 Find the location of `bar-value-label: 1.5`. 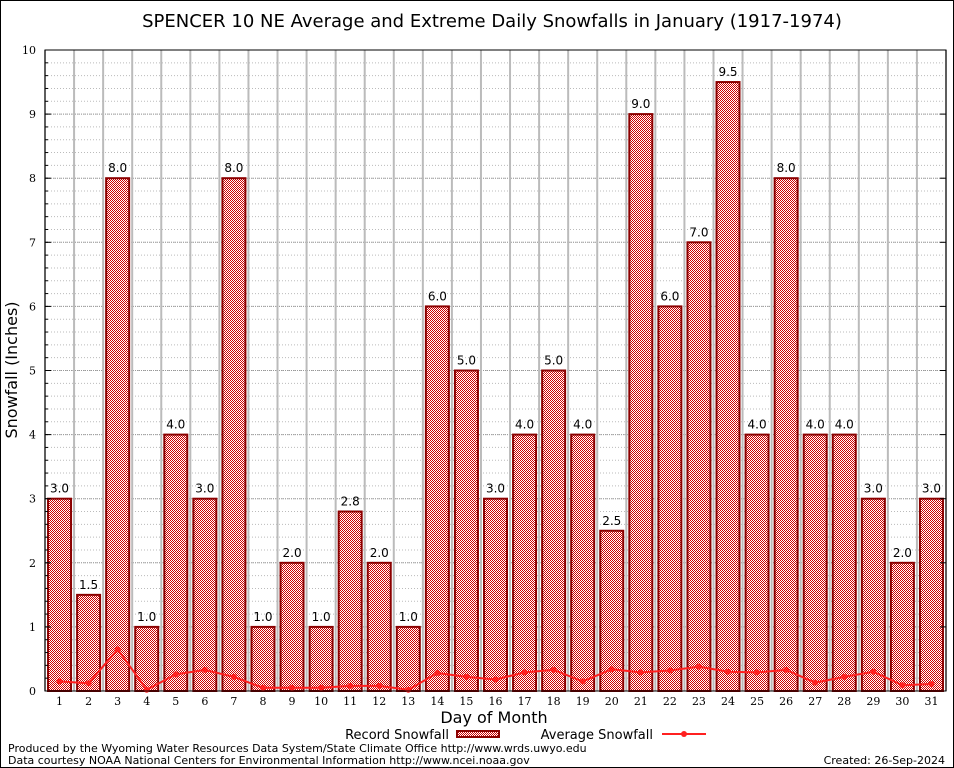

bar-value-label: 1.5 is located at coordinates (88, 585).